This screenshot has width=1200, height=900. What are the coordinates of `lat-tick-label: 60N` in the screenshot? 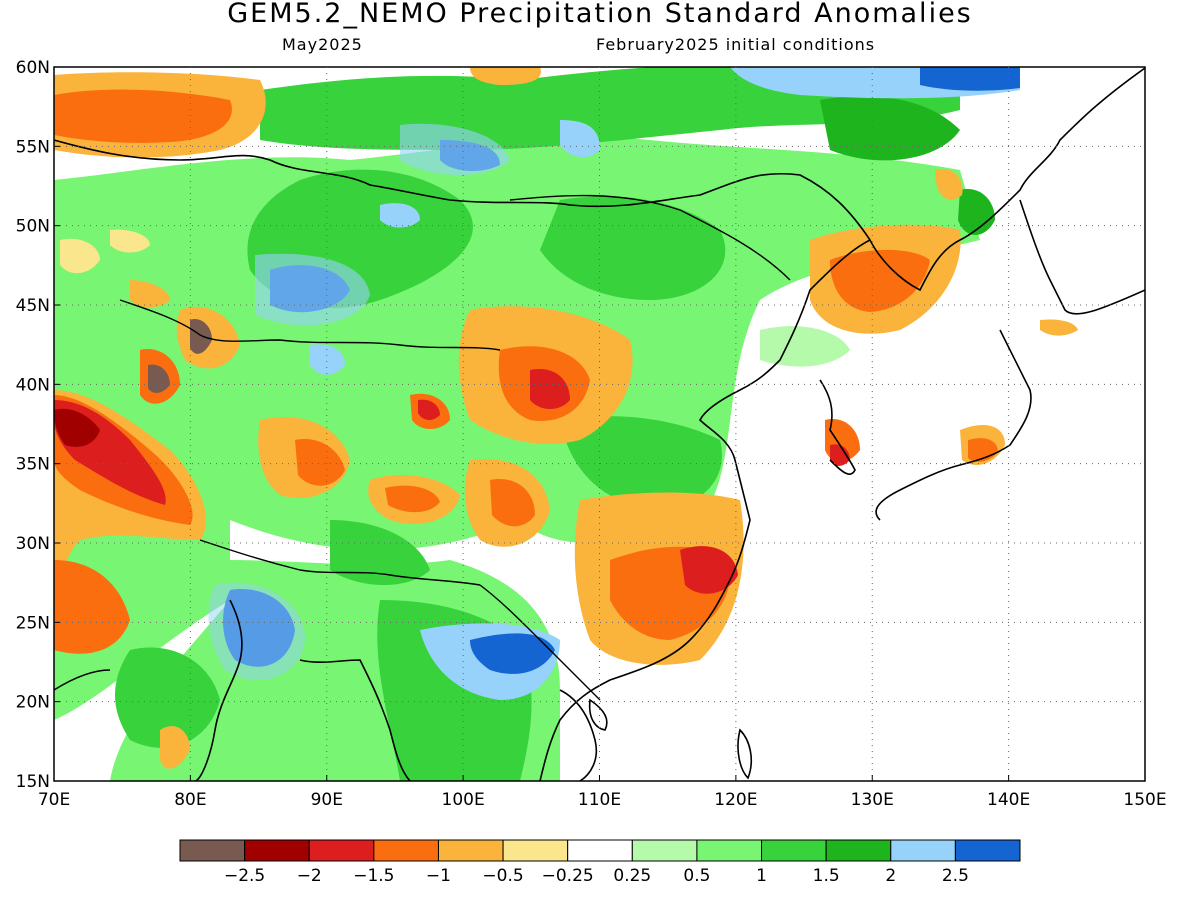 It's located at (33, 68).